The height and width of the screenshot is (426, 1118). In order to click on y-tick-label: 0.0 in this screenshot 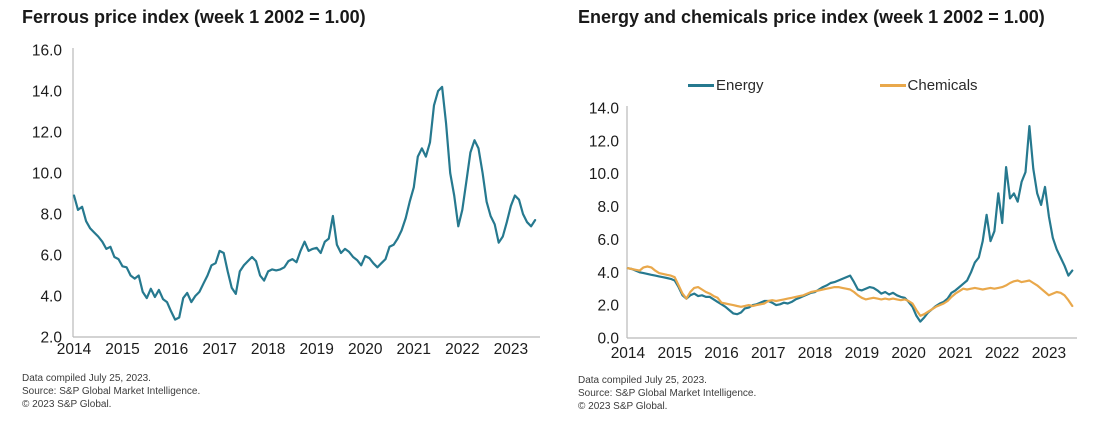, I will do `click(608, 339)`.